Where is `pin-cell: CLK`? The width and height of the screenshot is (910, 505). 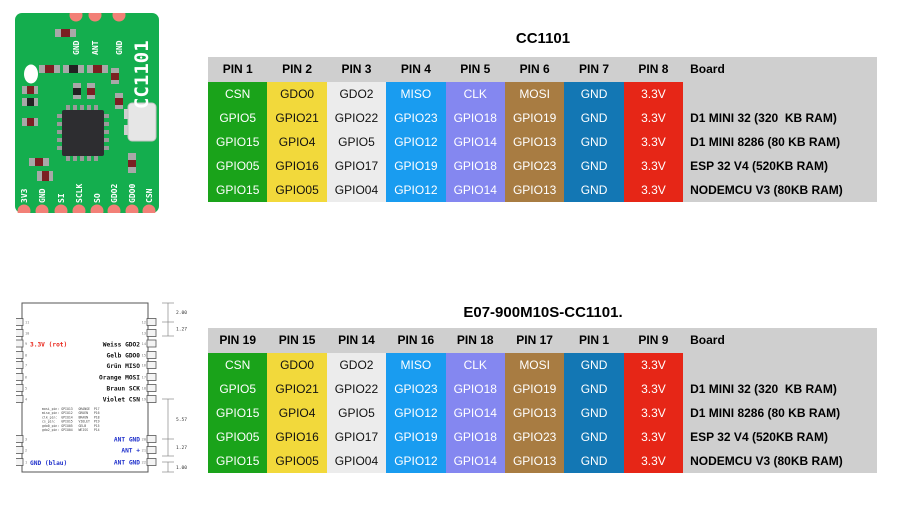
pin-cell: CLK is located at coordinates (475, 365).